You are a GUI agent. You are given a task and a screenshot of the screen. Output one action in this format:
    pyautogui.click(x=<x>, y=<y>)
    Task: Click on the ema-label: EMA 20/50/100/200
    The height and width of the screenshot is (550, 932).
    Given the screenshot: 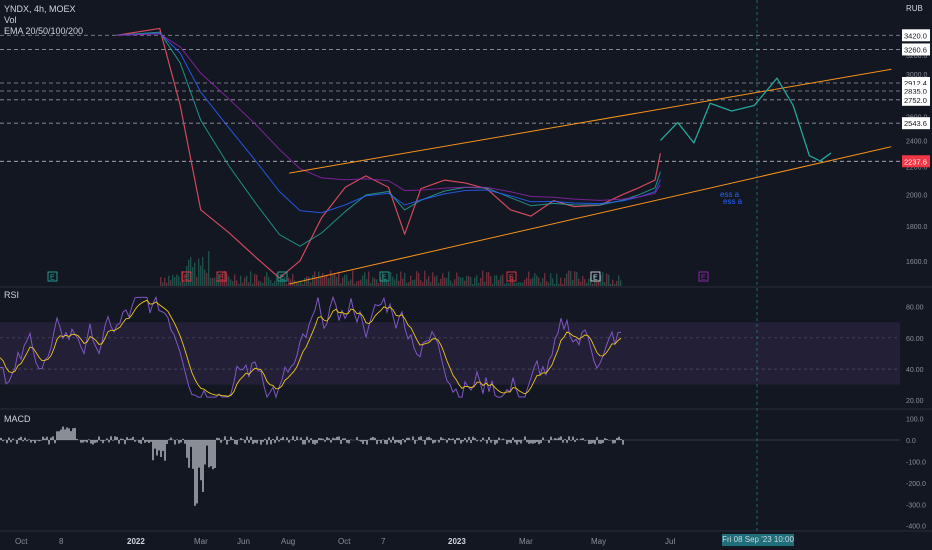 What is the action you would take?
    pyautogui.click(x=44, y=31)
    